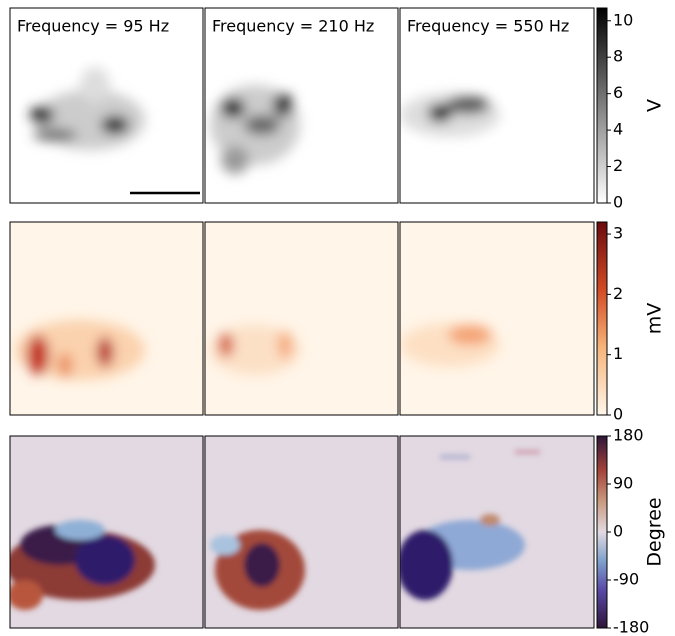  What do you see at coordinates (618, 233) in the screenshot?
I see `tick-label: 3` at bounding box center [618, 233].